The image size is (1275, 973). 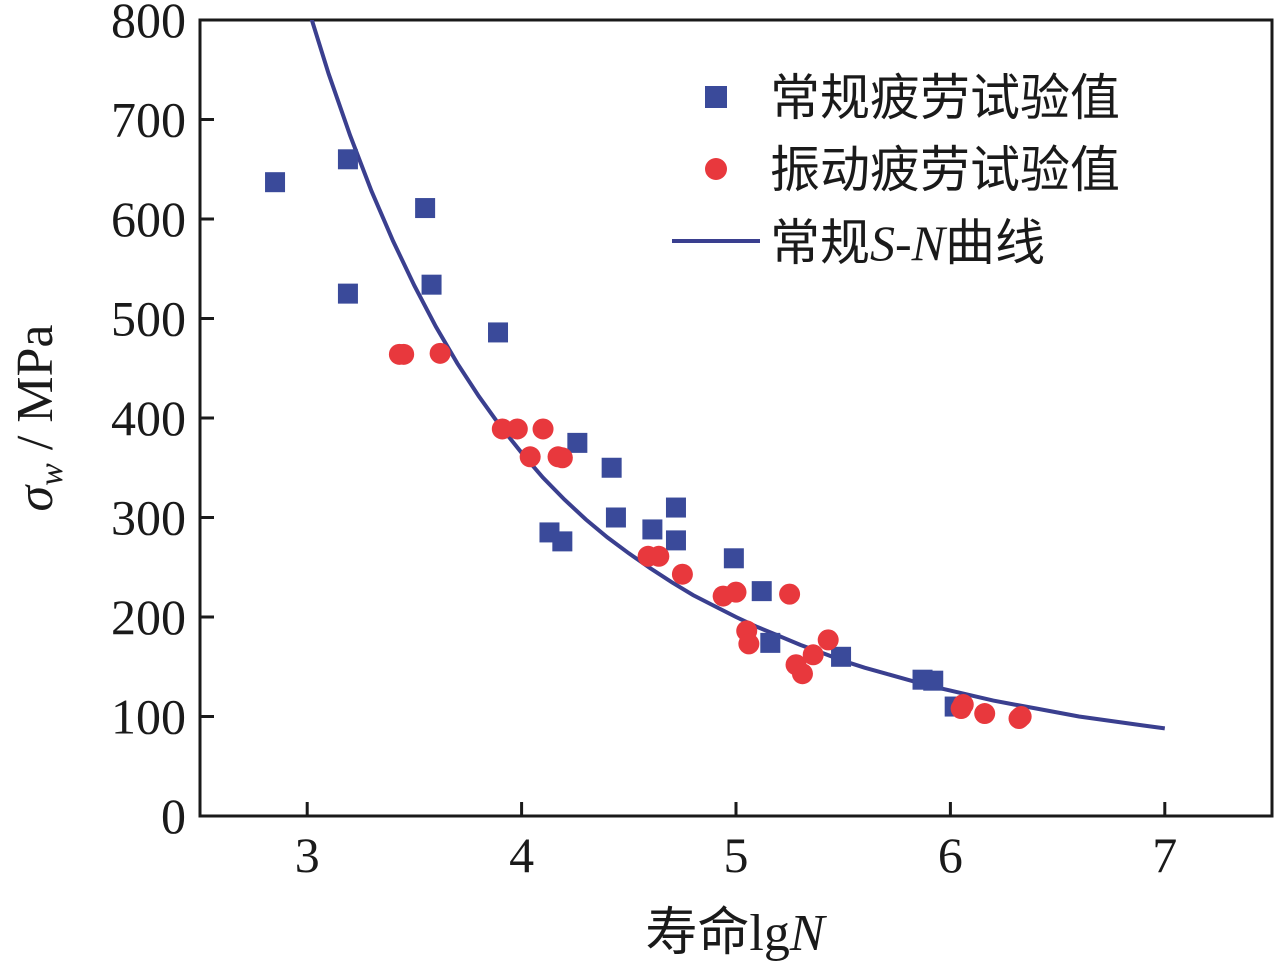 What do you see at coordinates (716, 97) in the screenshot?
I see `legend-marker-square` at bounding box center [716, 97].